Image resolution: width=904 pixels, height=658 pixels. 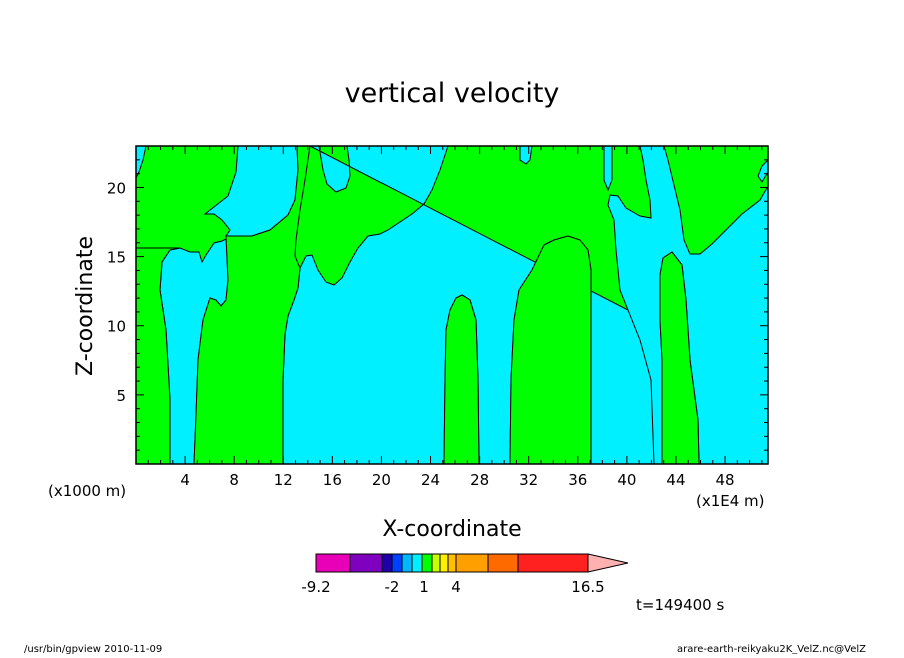 I want to click on x-tick-label: 32, so click(x=528, y=480).